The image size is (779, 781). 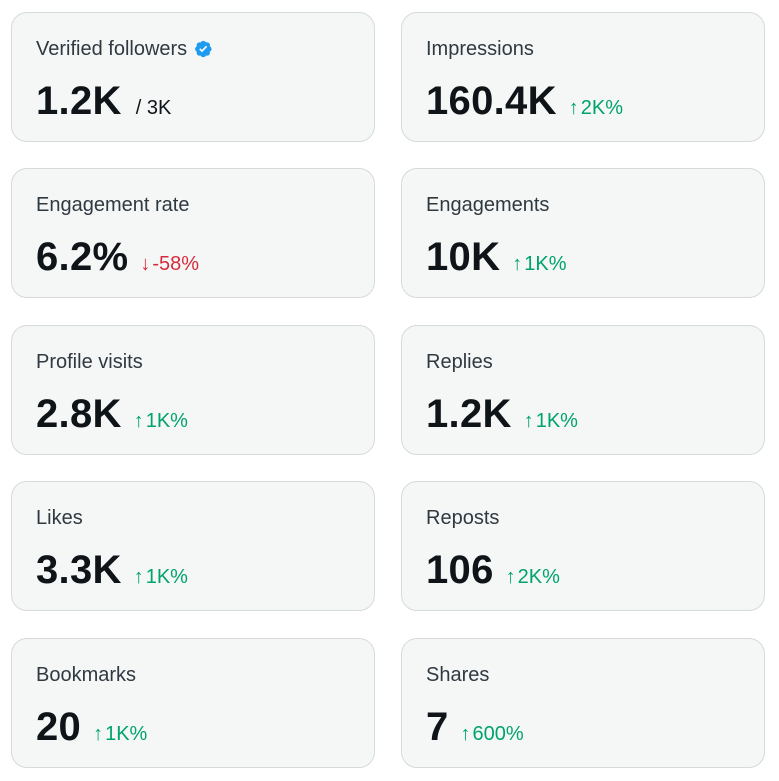 I want to click on card-value: 3.3K, so click(x=79, y=570).